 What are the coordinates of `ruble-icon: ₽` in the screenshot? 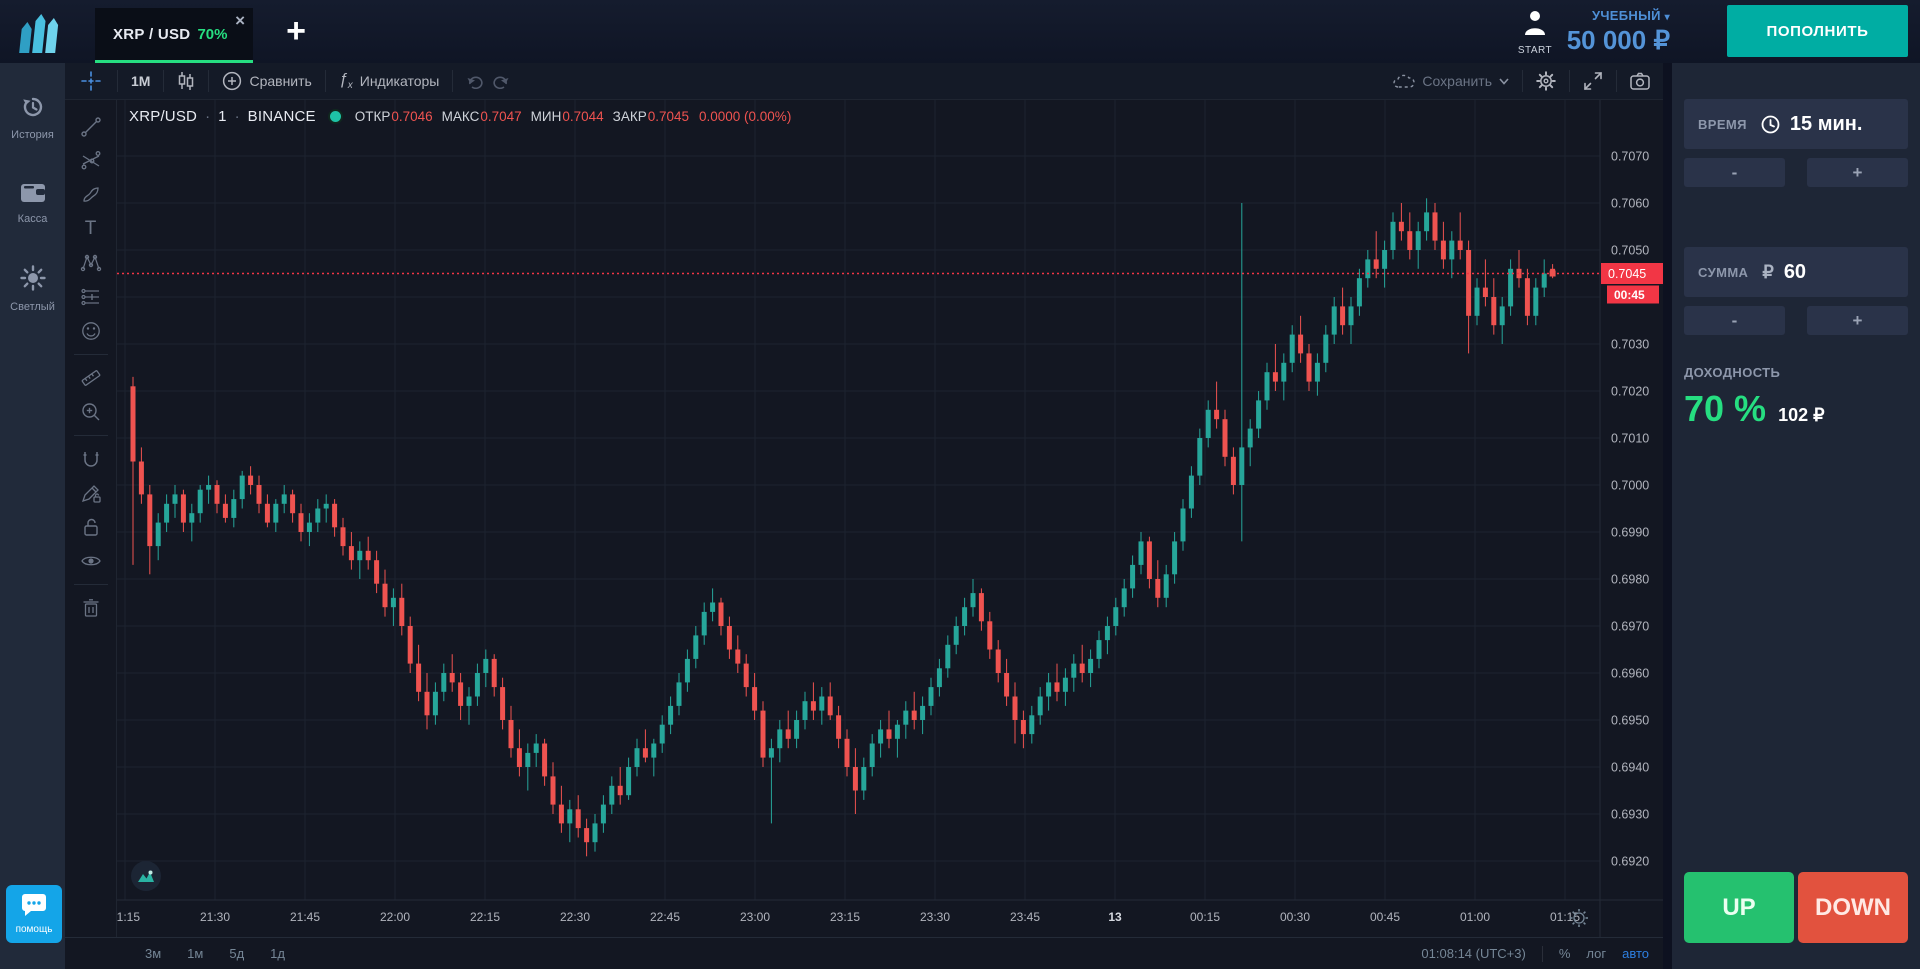 It's located at (1768, 271).